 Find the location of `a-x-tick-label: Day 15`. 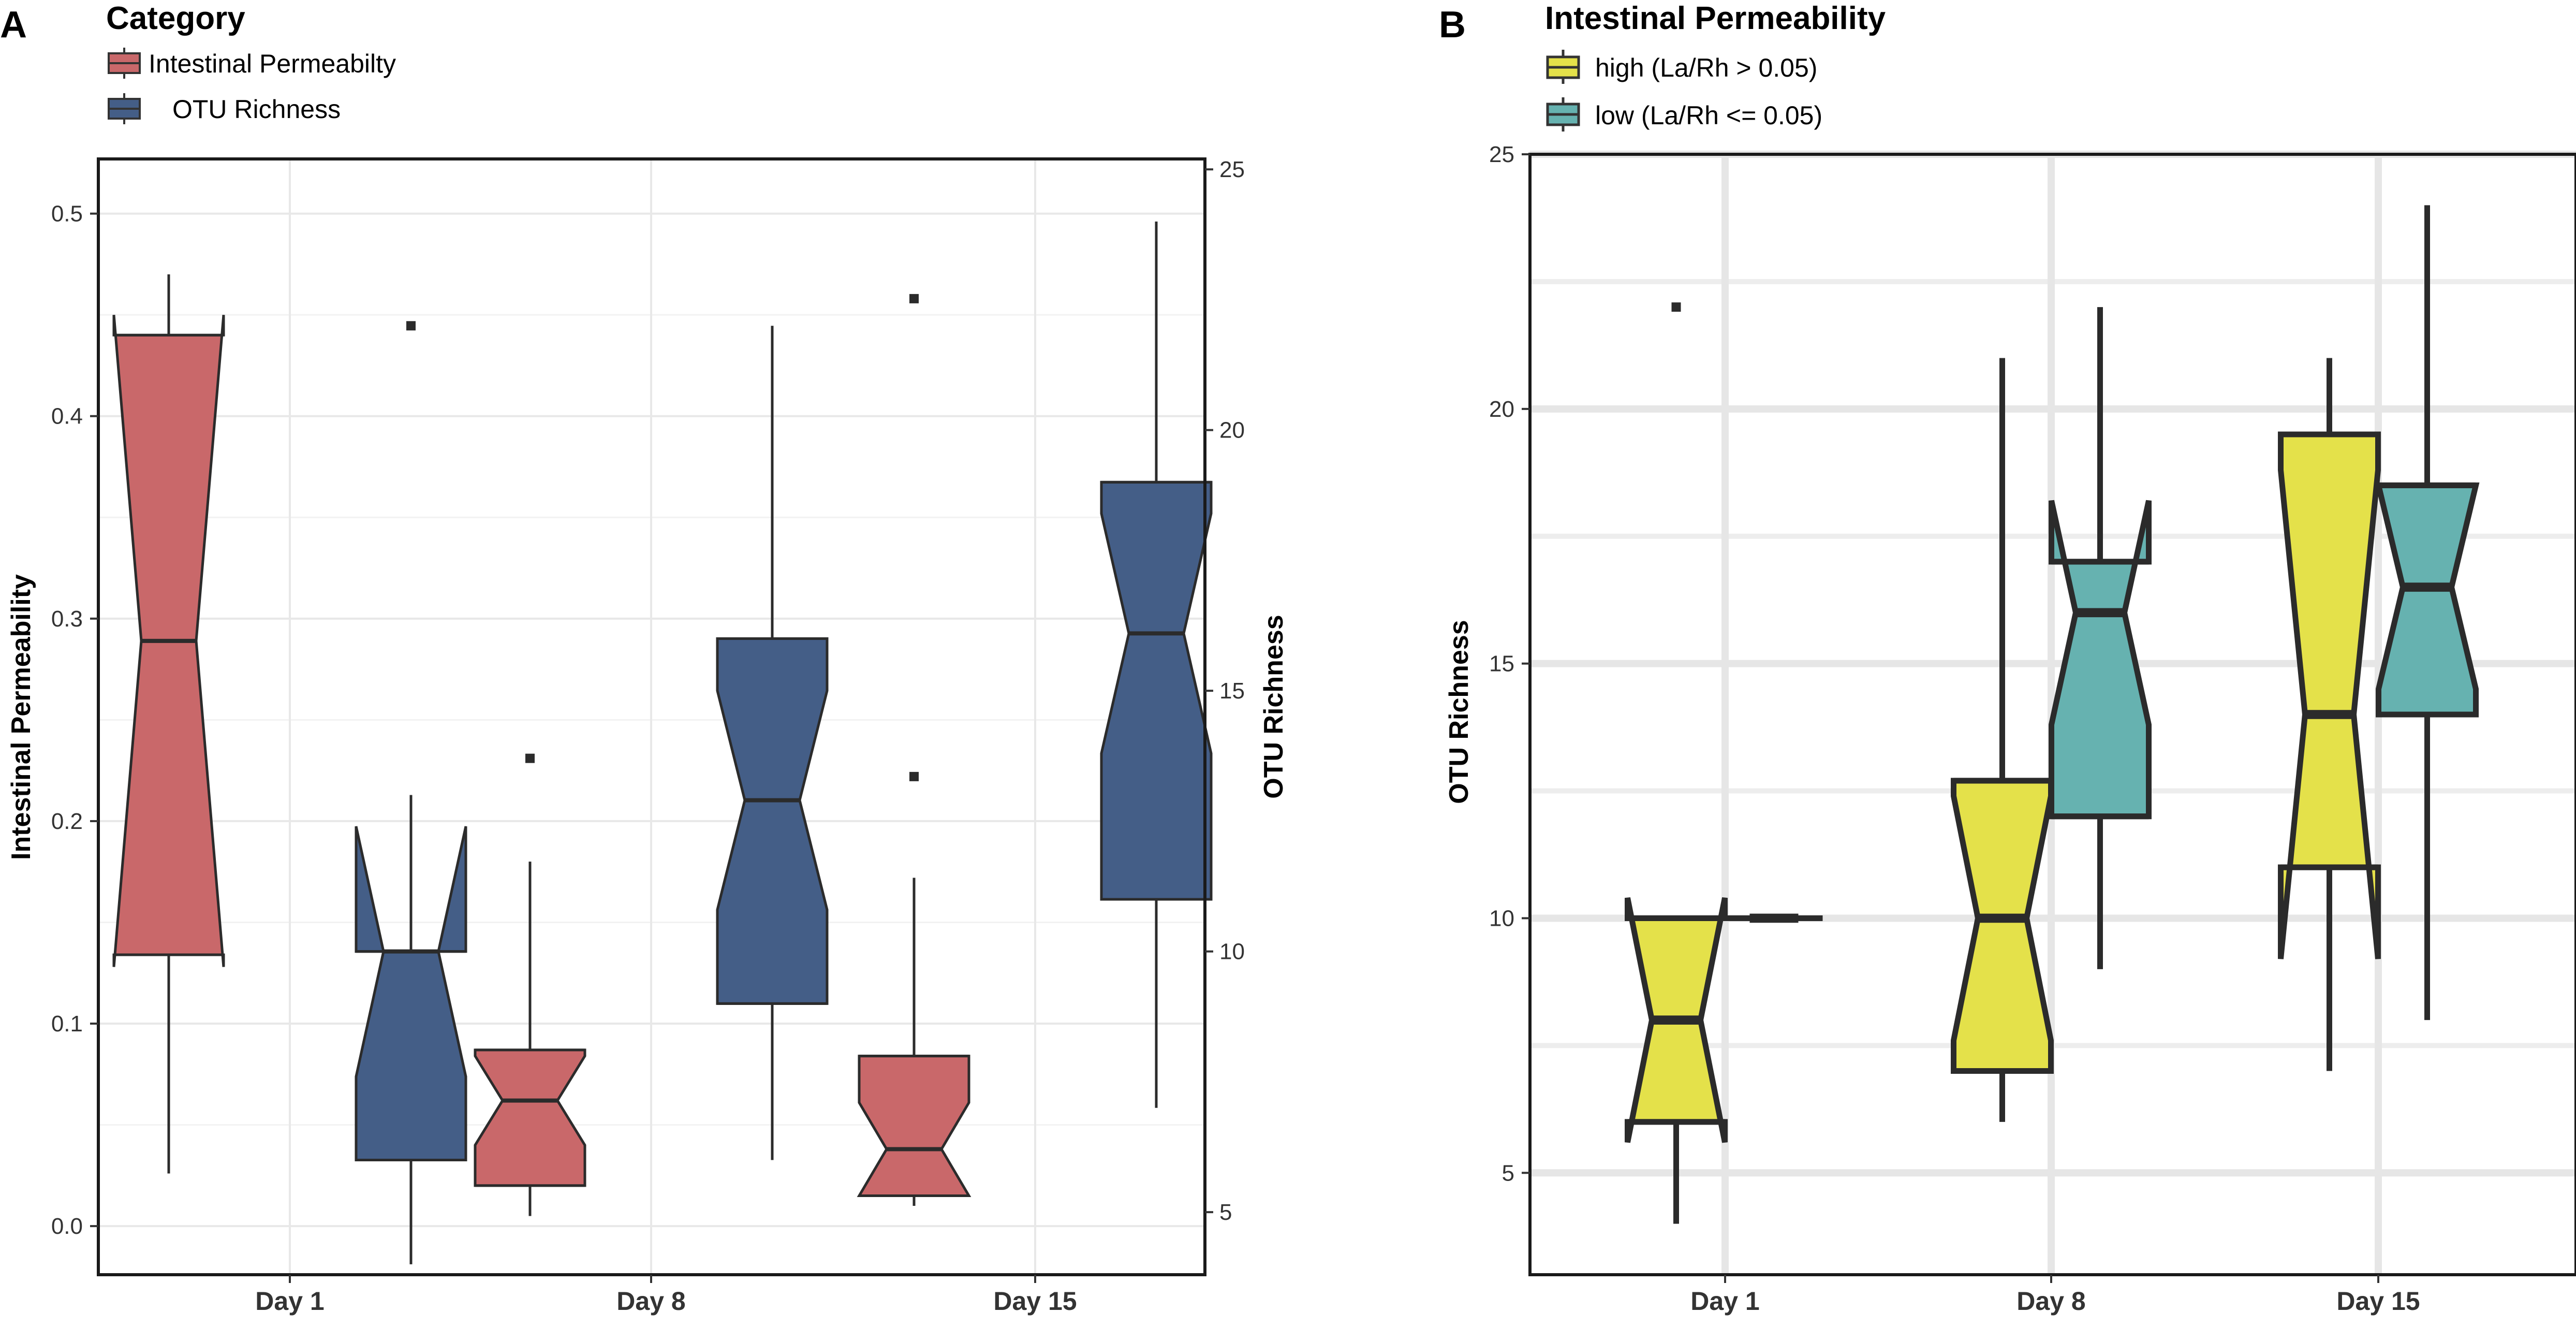

a-x-tick-label: Day 15 is located at coordinates (1035, 1301).